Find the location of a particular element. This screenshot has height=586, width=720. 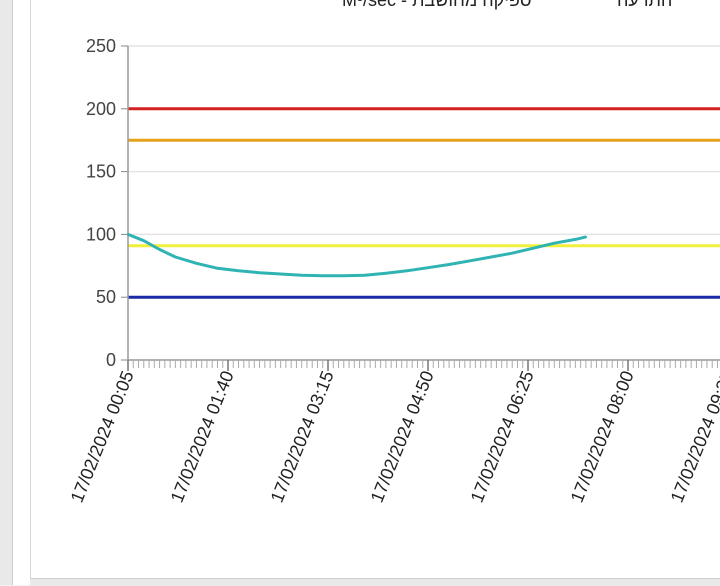

legend-label: התרעה is located at coordinates (644, 5).